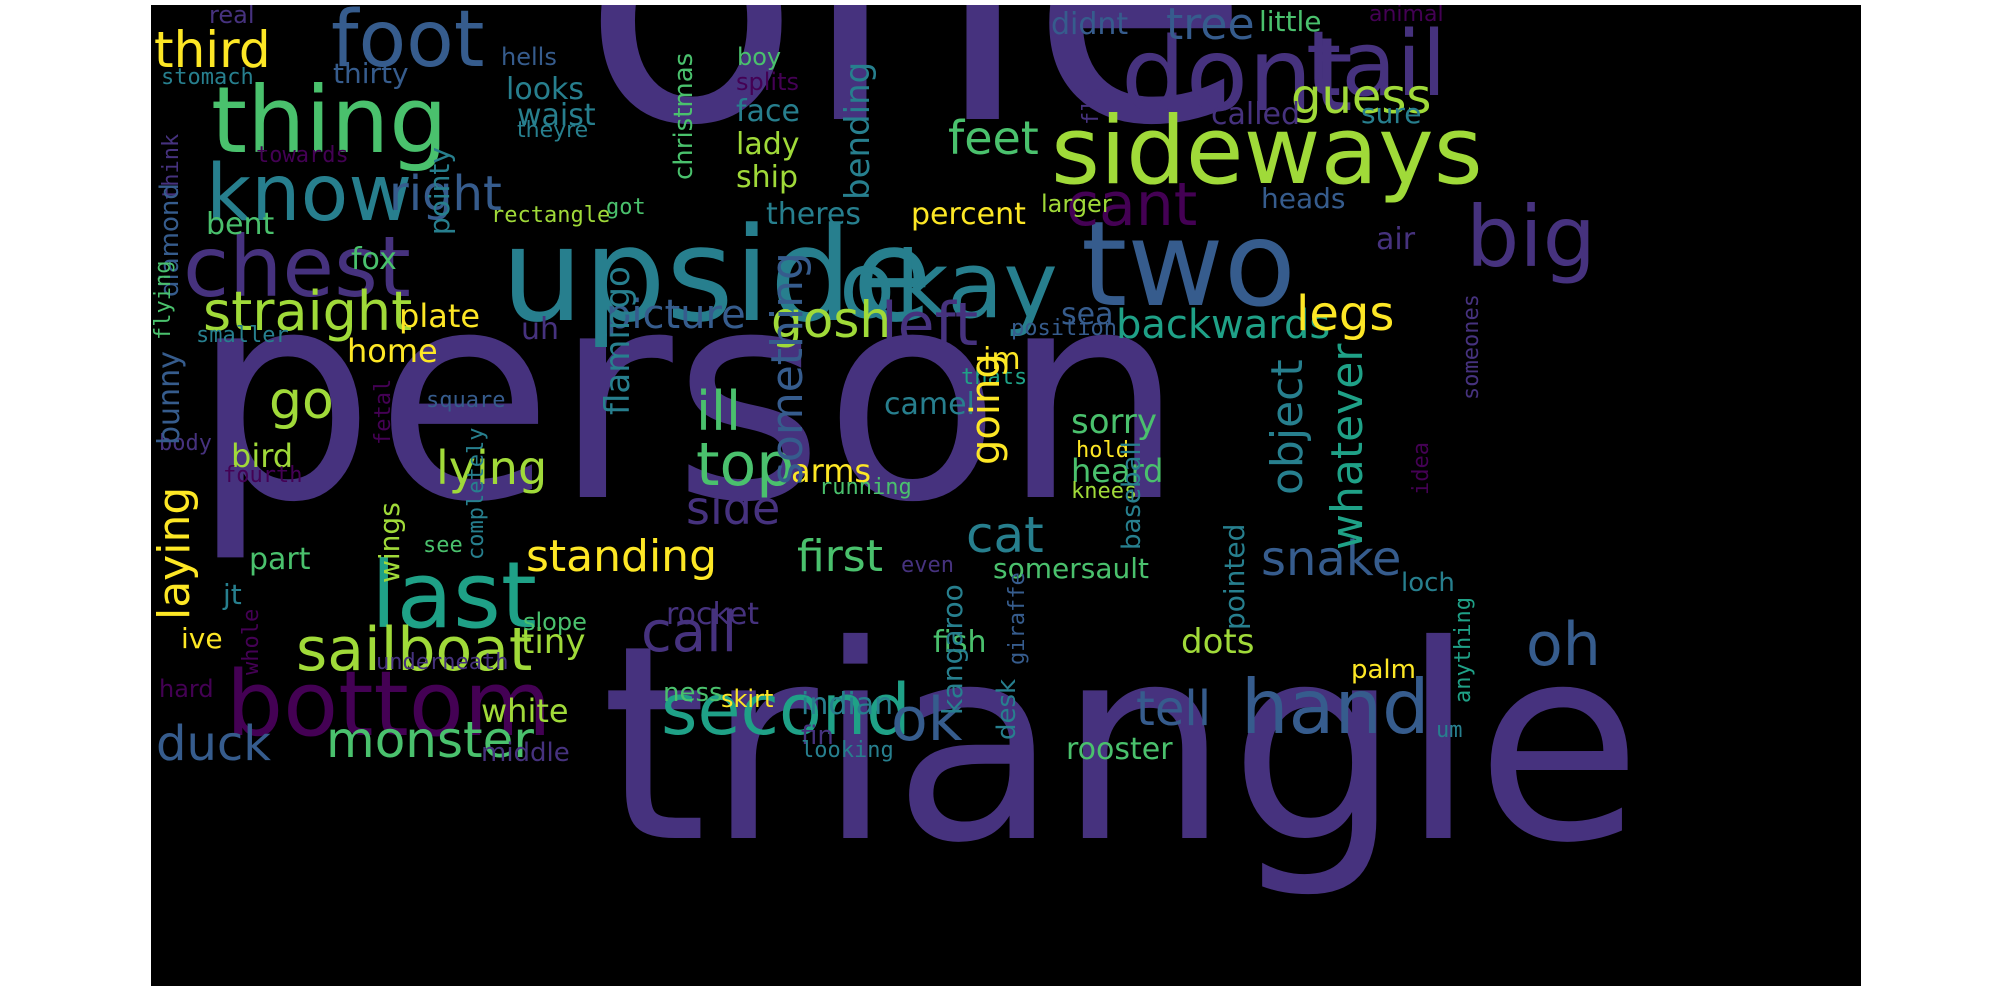  Describe the element at coordinates (929, 404) in the screenshot. I see `word-camel: camel` at that location.